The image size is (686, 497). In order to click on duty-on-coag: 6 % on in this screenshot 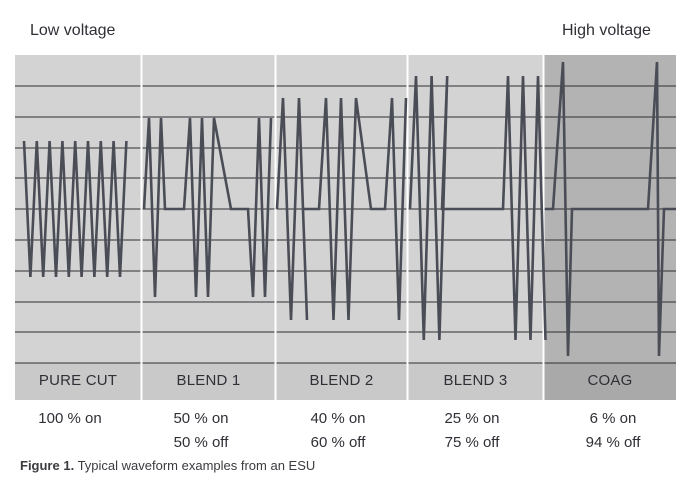, I will do `click(613, 418)`.